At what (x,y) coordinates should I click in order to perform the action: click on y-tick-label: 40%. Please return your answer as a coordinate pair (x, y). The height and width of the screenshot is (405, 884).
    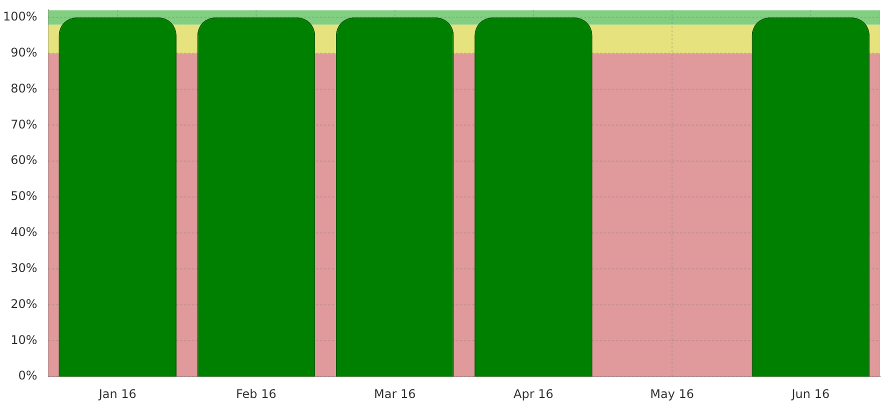
    Looking at the image, I should click on (24, 232).